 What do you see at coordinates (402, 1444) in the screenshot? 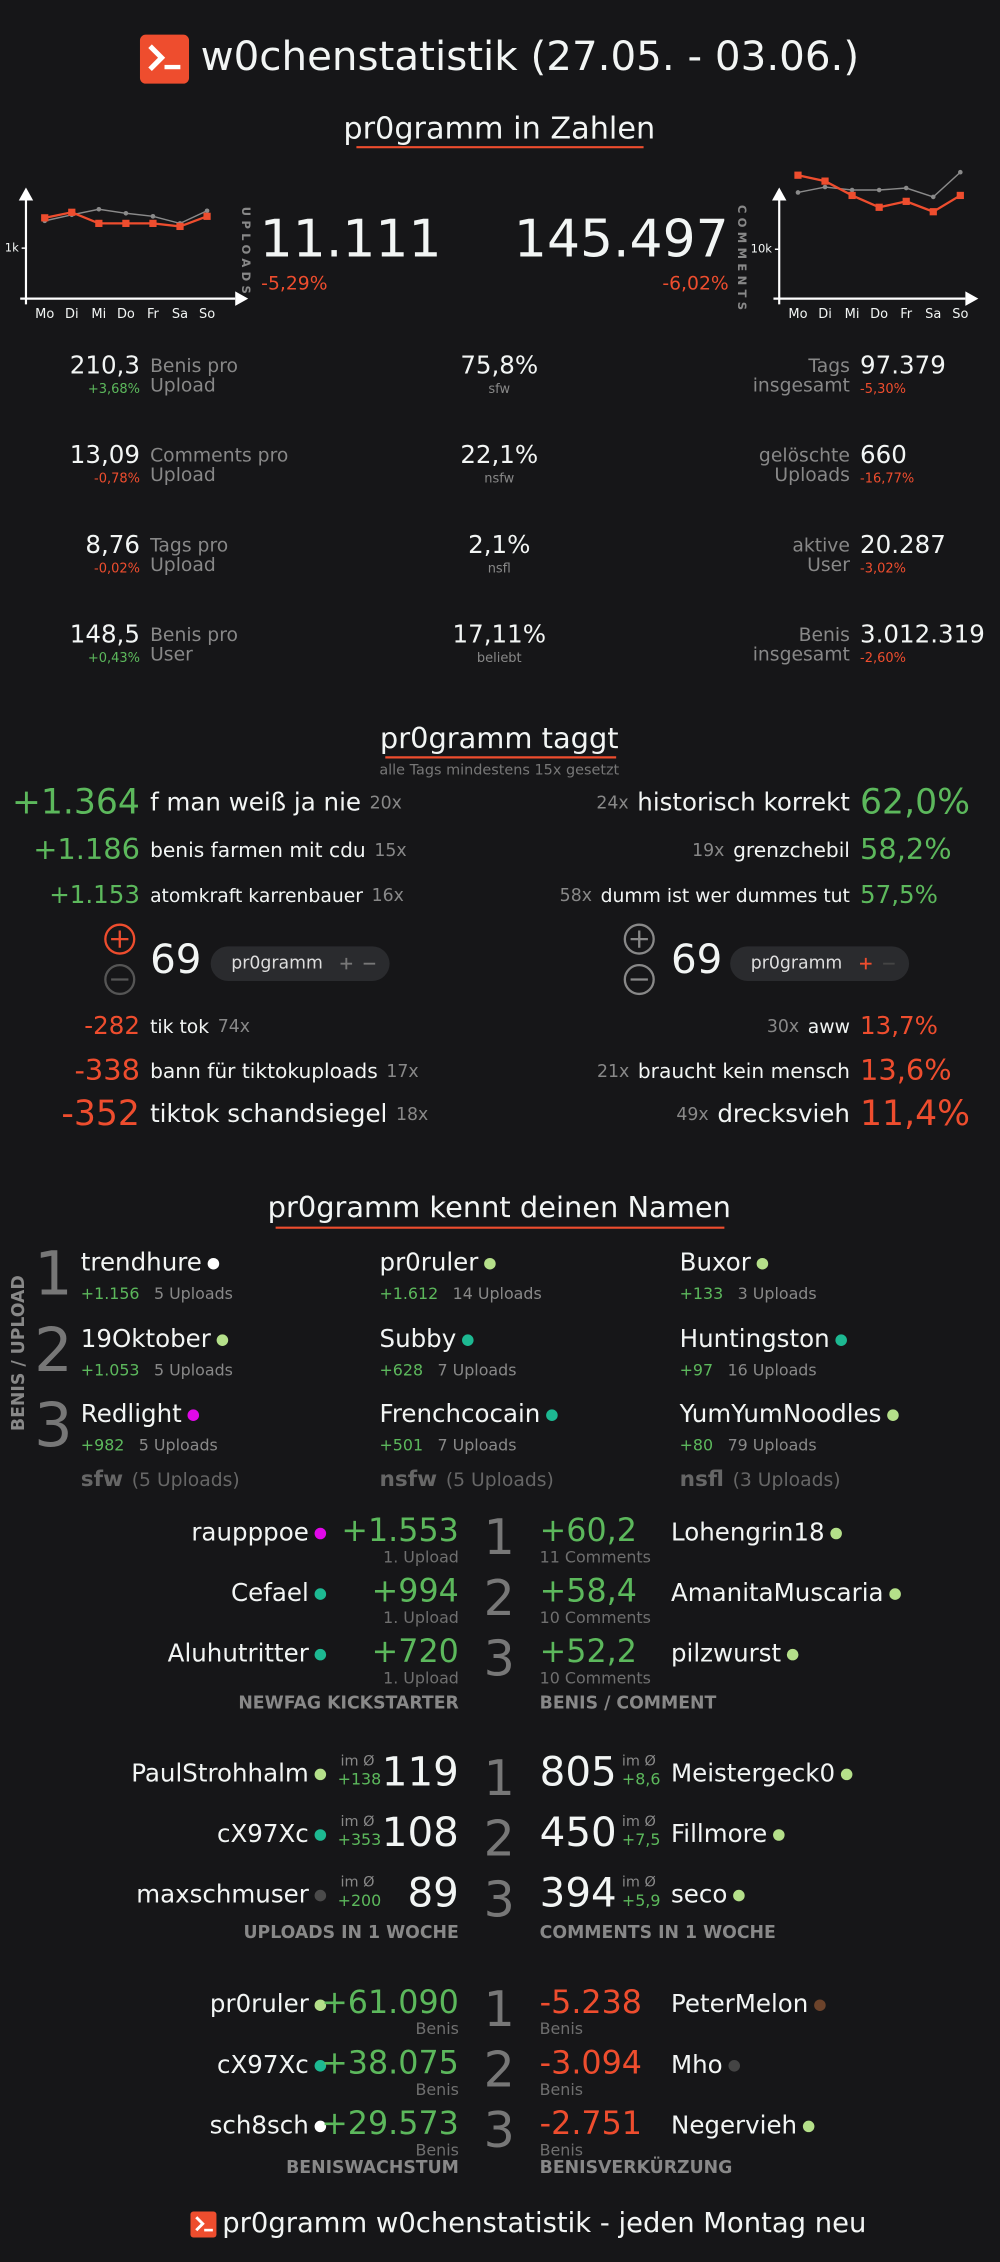
I see `user-benis: +501` at bounding box center [402, 1444].